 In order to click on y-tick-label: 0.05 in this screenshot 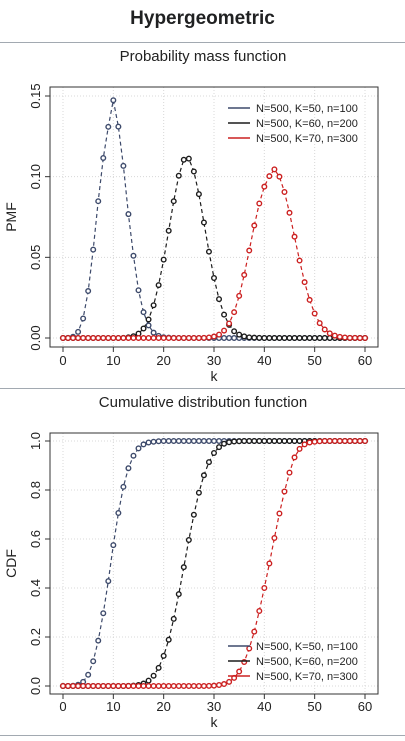, I will do `click(35, 257)`.